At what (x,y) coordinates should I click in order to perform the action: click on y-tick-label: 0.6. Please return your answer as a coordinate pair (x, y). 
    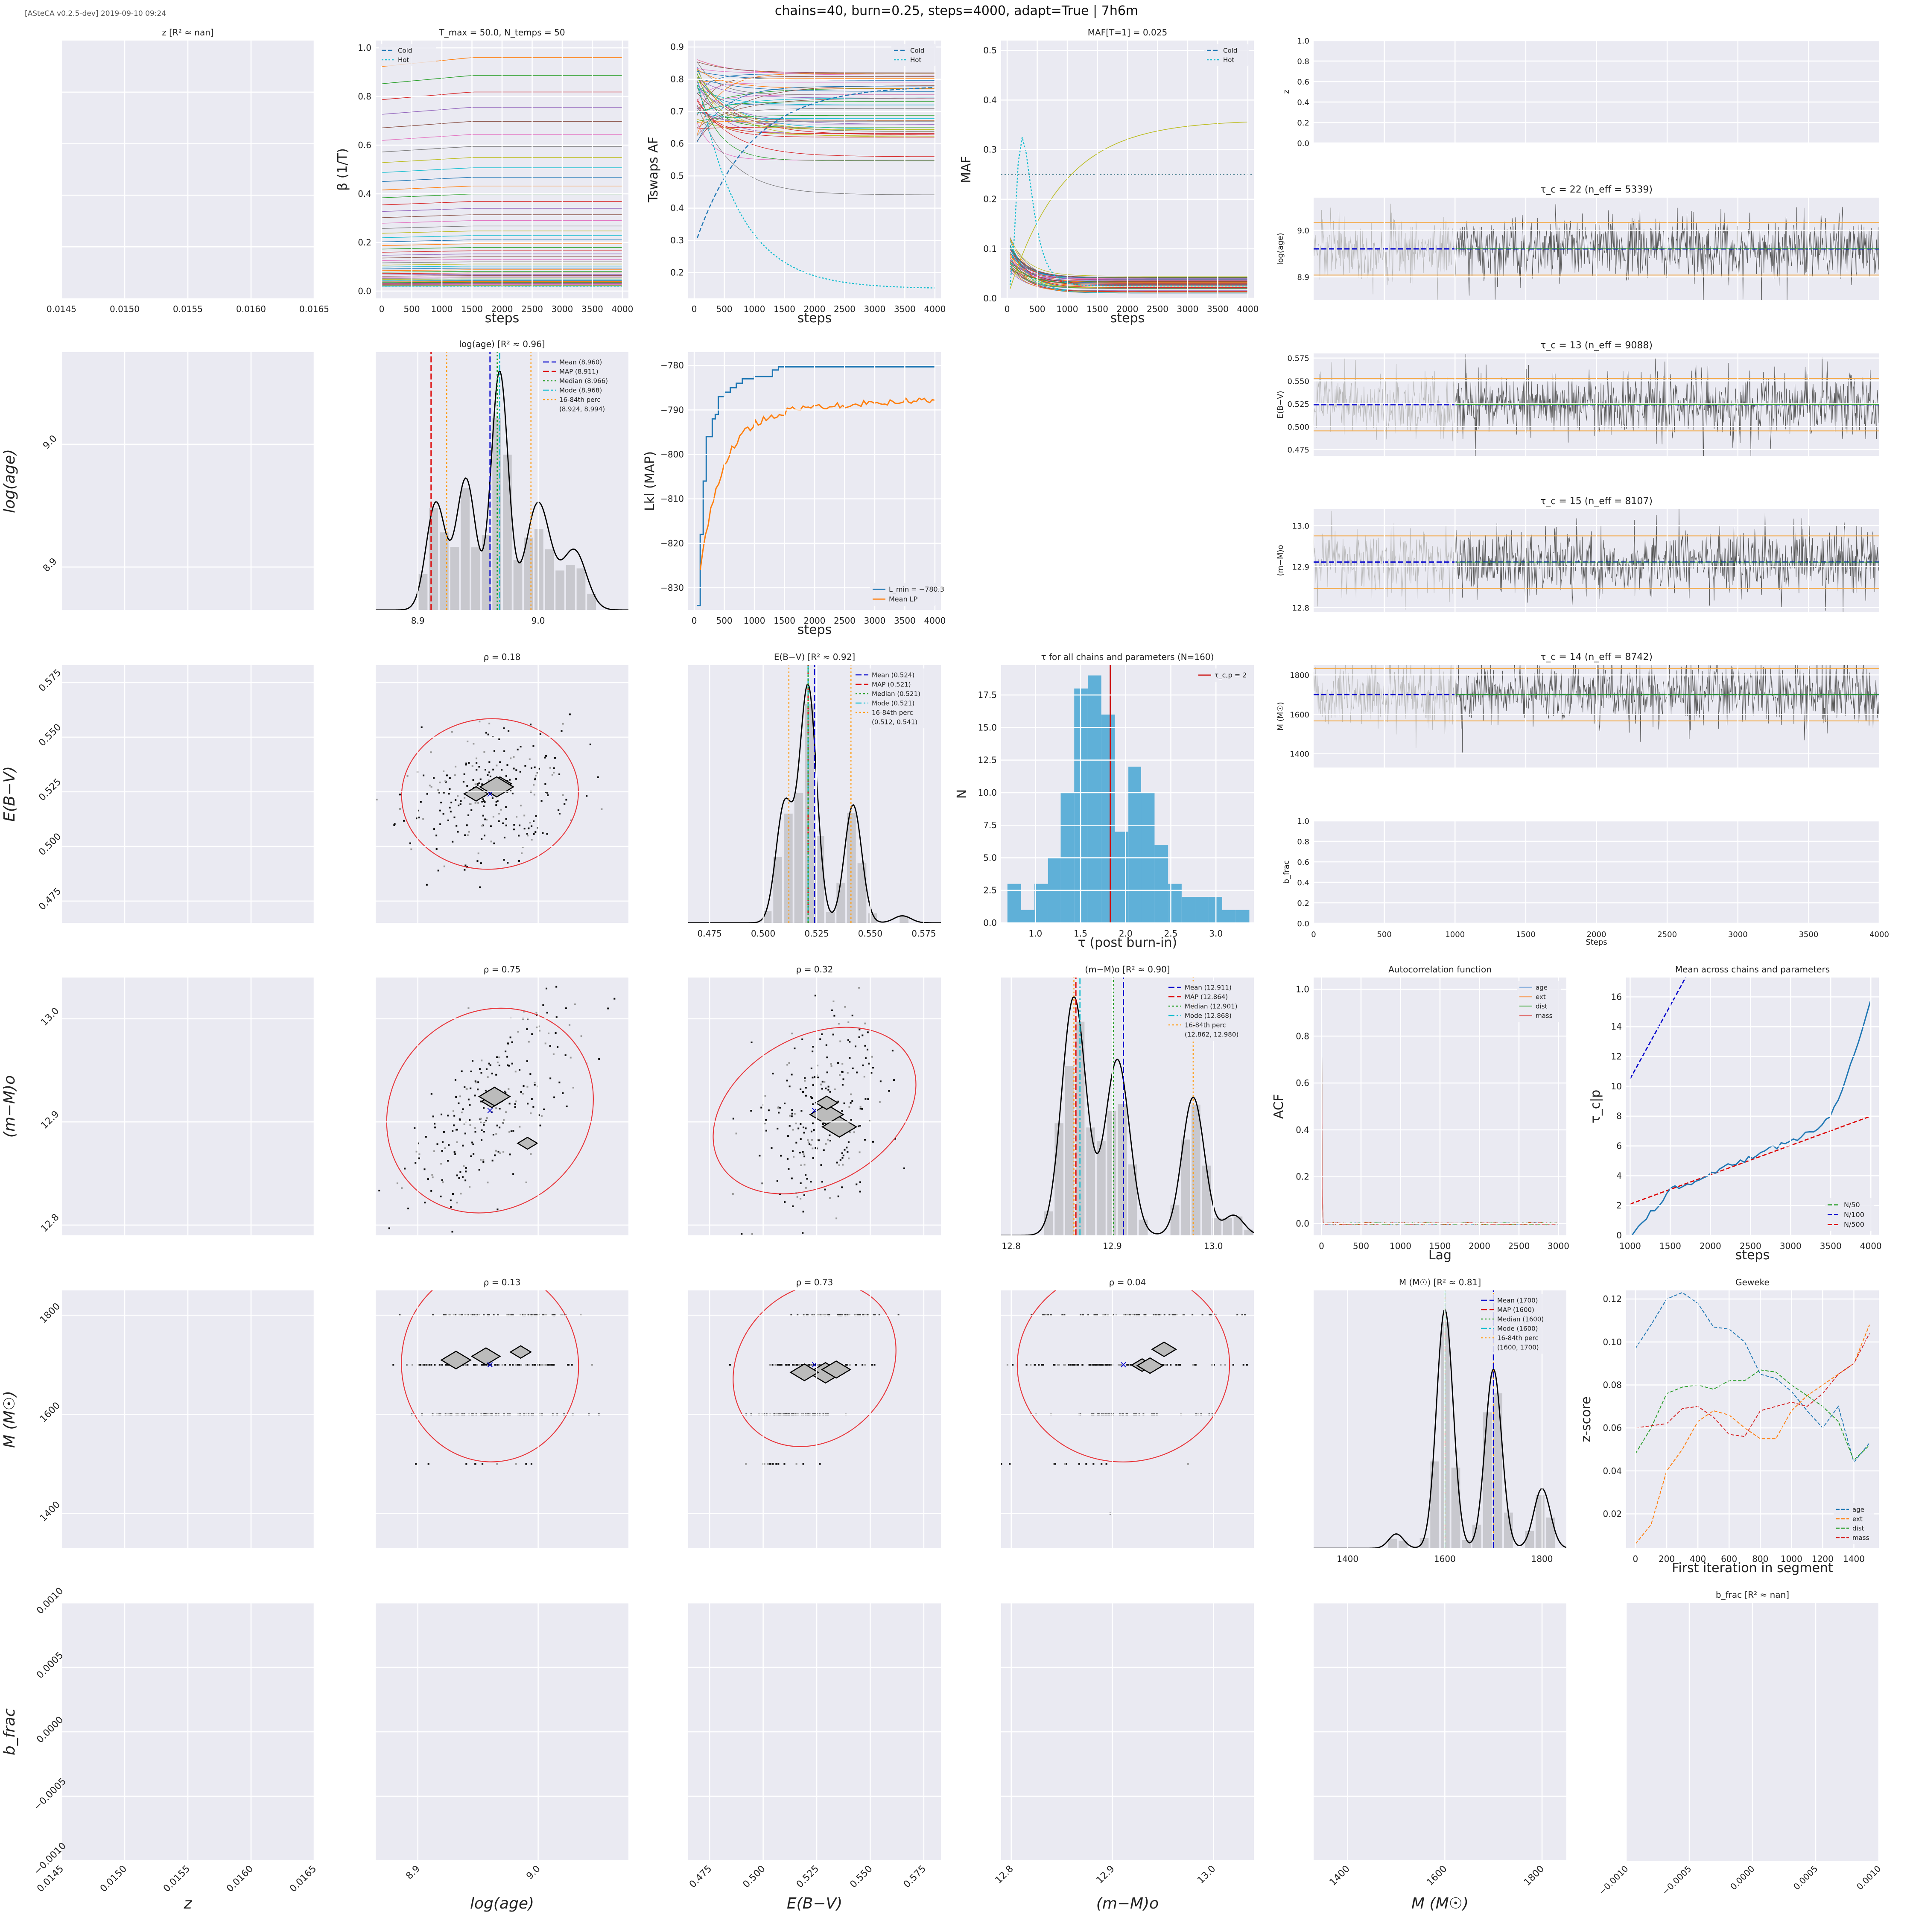
    Looking at the image, I should click on (1303, 82).